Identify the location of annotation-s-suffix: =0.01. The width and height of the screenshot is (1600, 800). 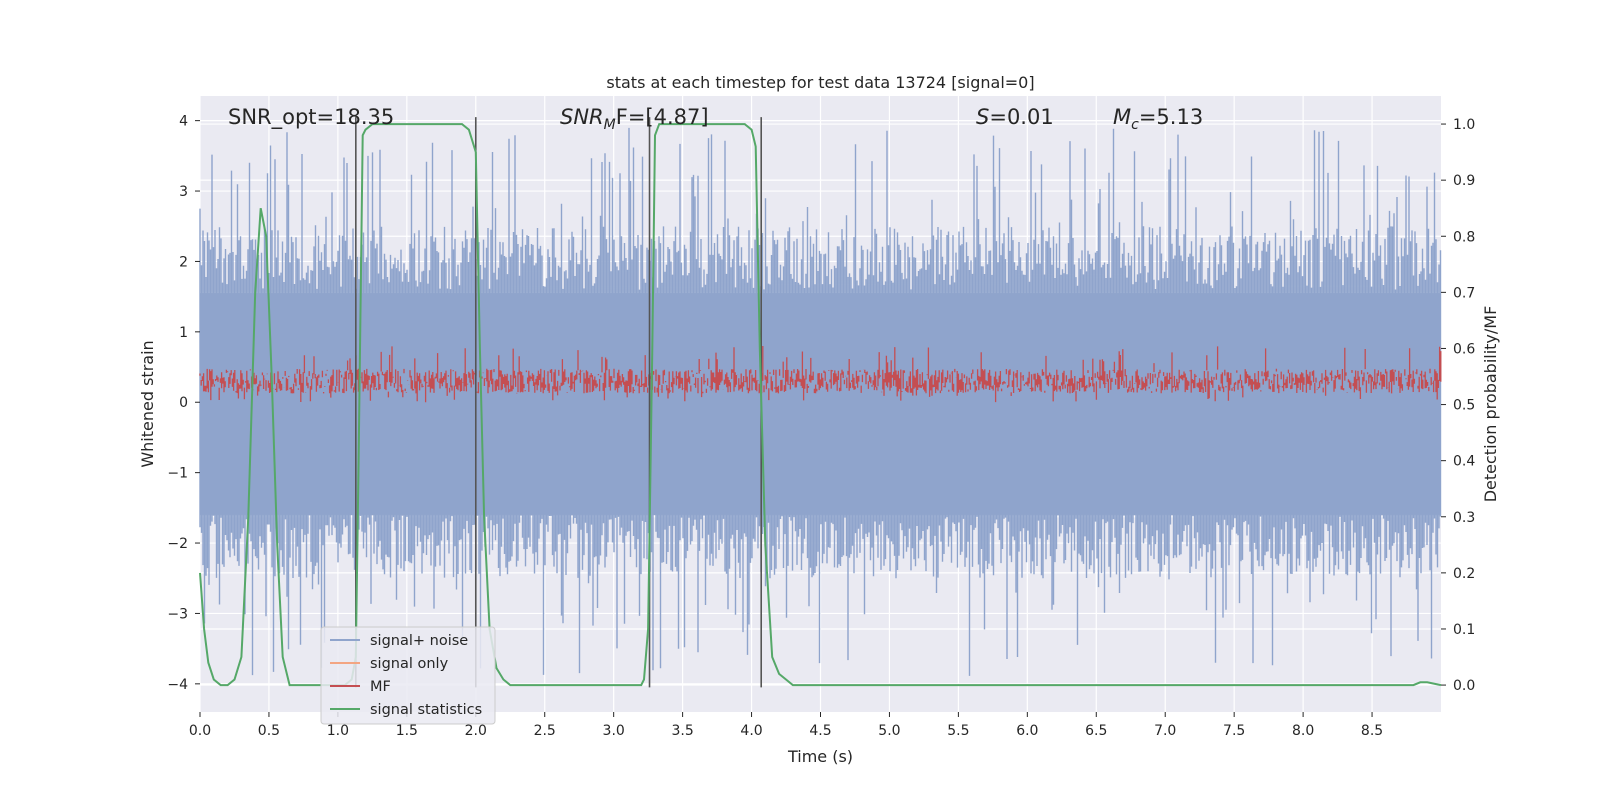
(1021, 117).